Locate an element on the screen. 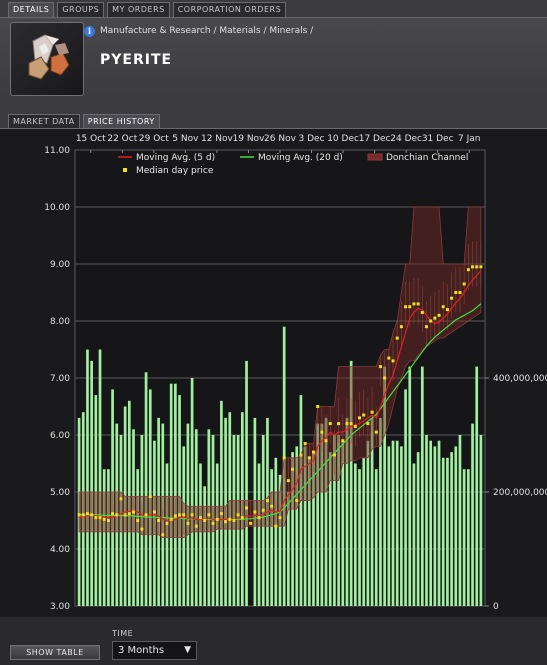 The image size is (547, 665). x-tick-label: 12 Nov is located at coordinates (217, 139).